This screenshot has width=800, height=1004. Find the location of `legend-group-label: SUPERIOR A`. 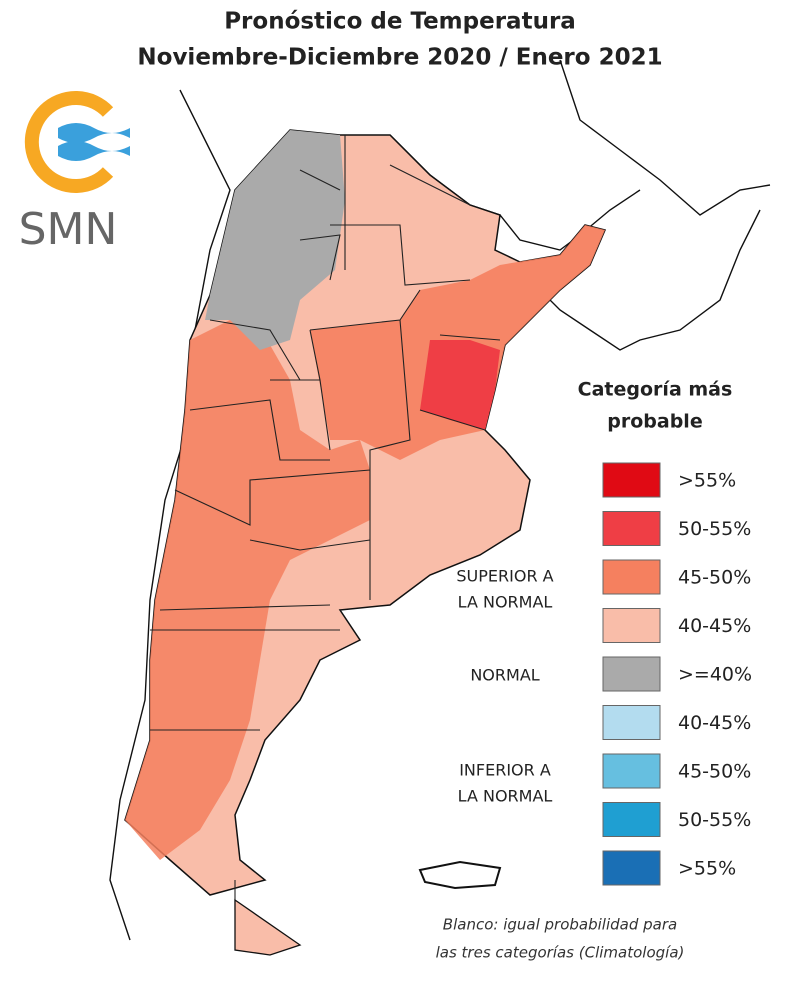

legend-group-label: SUPERIOR A is located at coordinates (504, 576).